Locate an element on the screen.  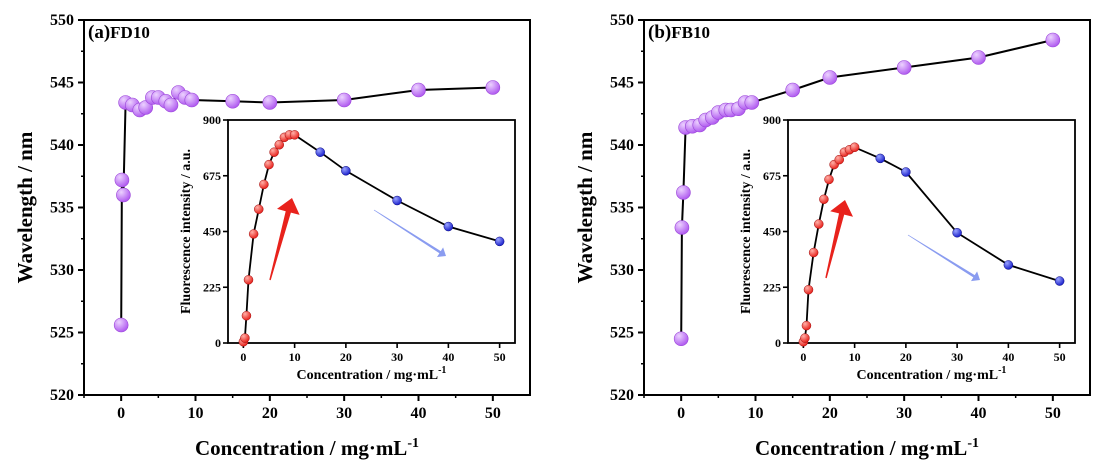
panel-a-x-tick-label: 20 is located at coordinates (270, 413).